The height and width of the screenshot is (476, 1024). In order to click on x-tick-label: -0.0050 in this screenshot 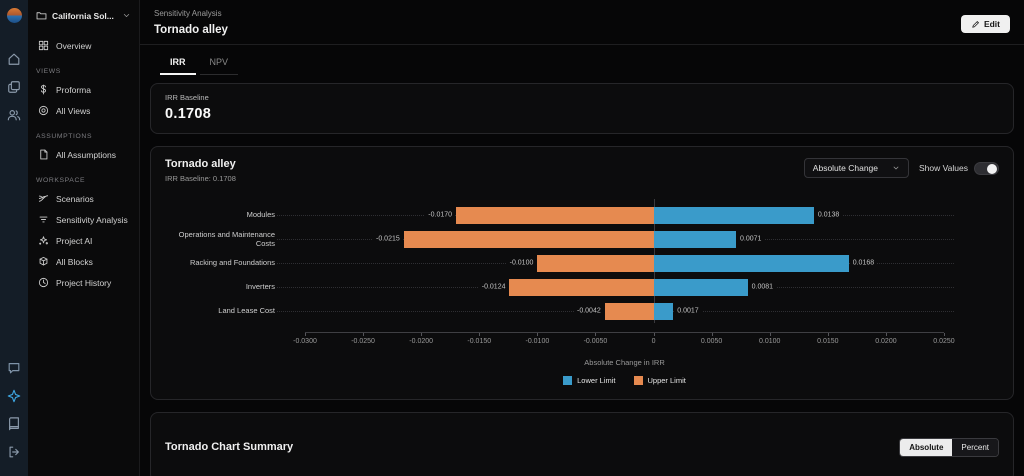, I will do `click(595, 341)`.